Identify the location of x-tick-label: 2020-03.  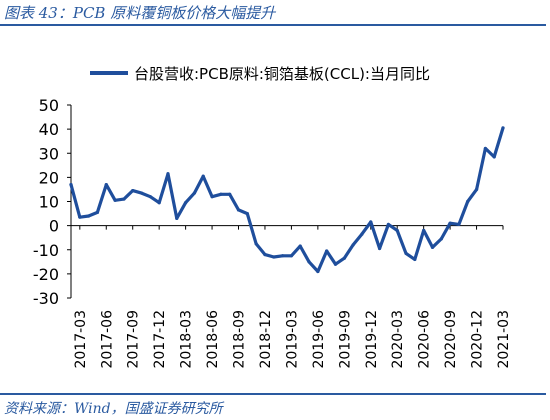
(398, 339).